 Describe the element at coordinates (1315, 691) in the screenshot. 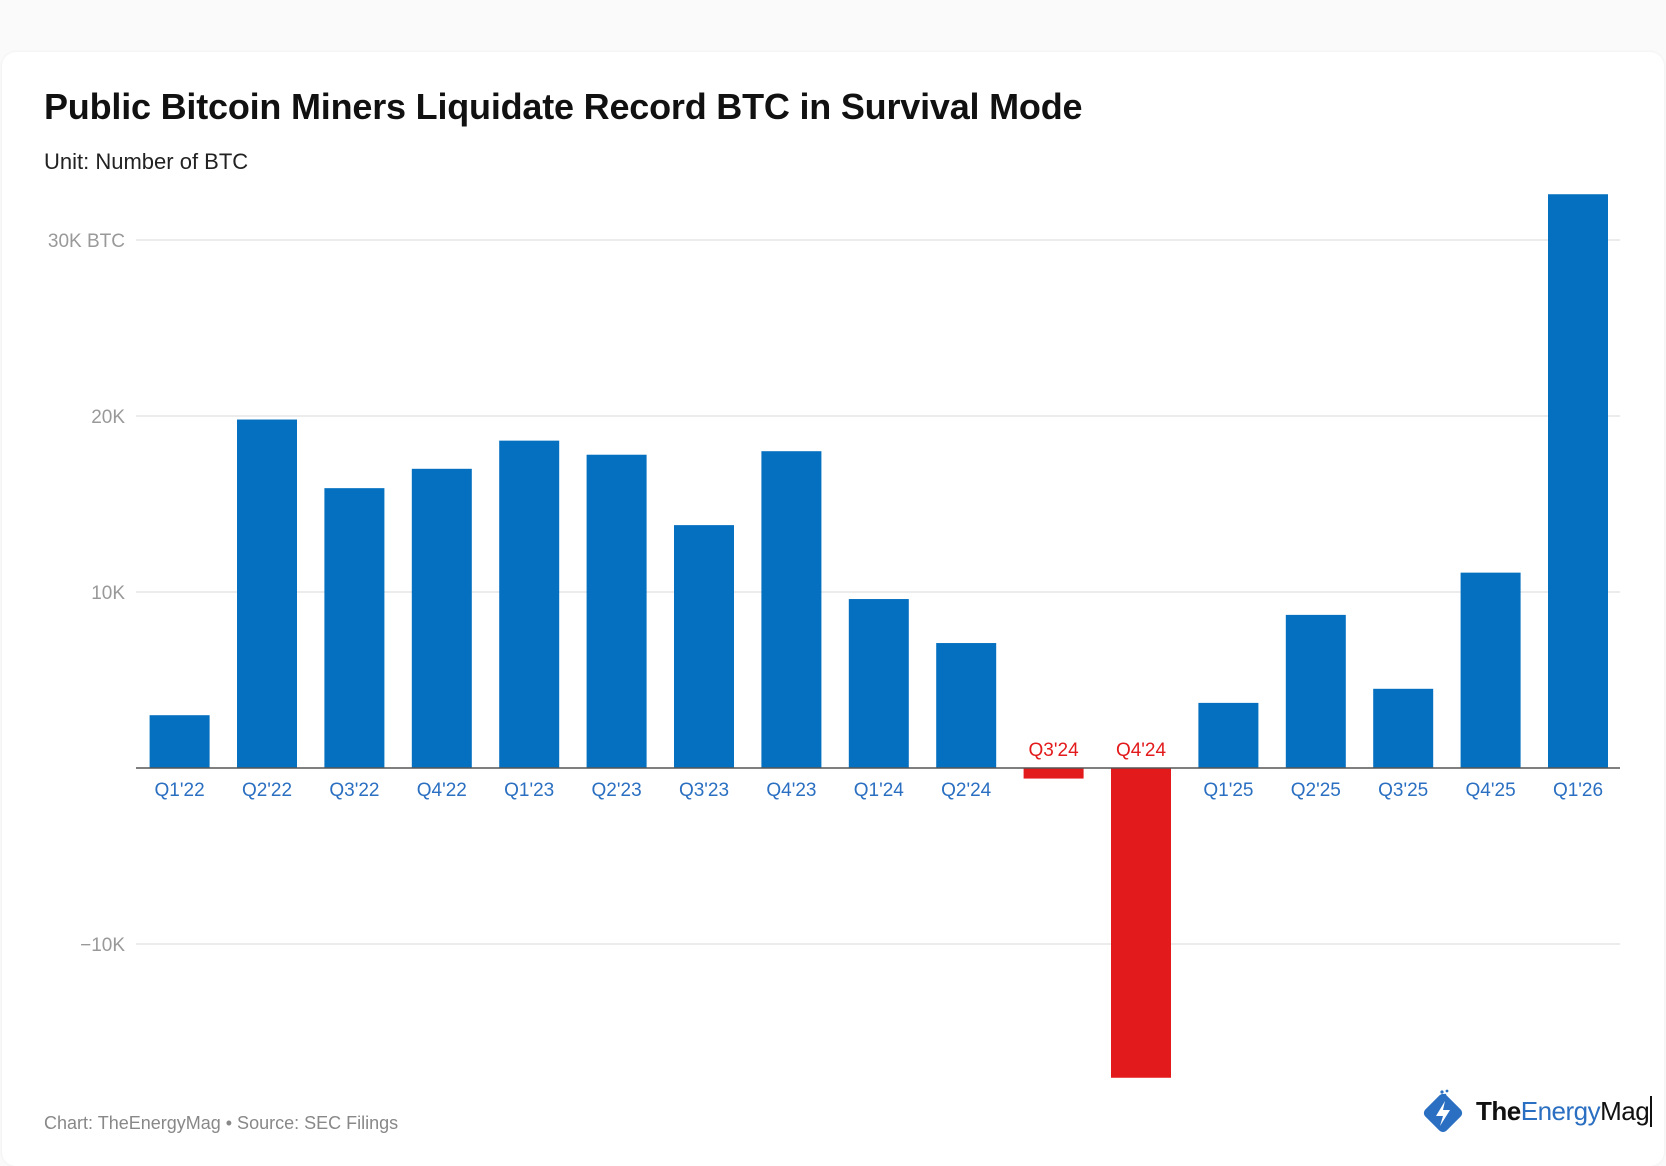

I see `bar-Q2'25` at that location.